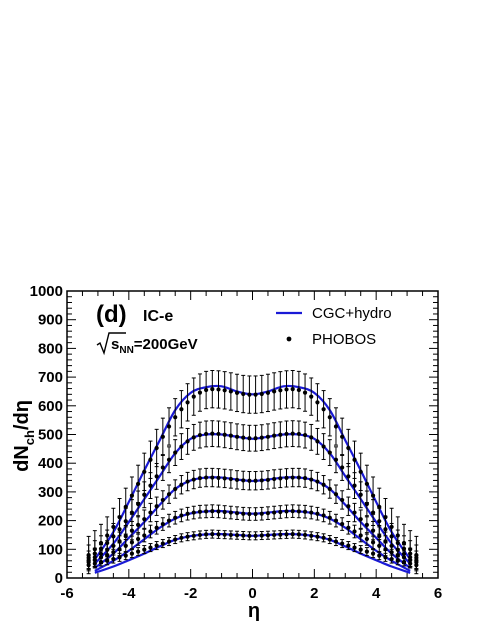 This screenshot has height=627, width=485. What do you see at coordinates (111, 344) in the screenshot?
I see `sqrt-sign-icon` at bounding box center [111, 344].